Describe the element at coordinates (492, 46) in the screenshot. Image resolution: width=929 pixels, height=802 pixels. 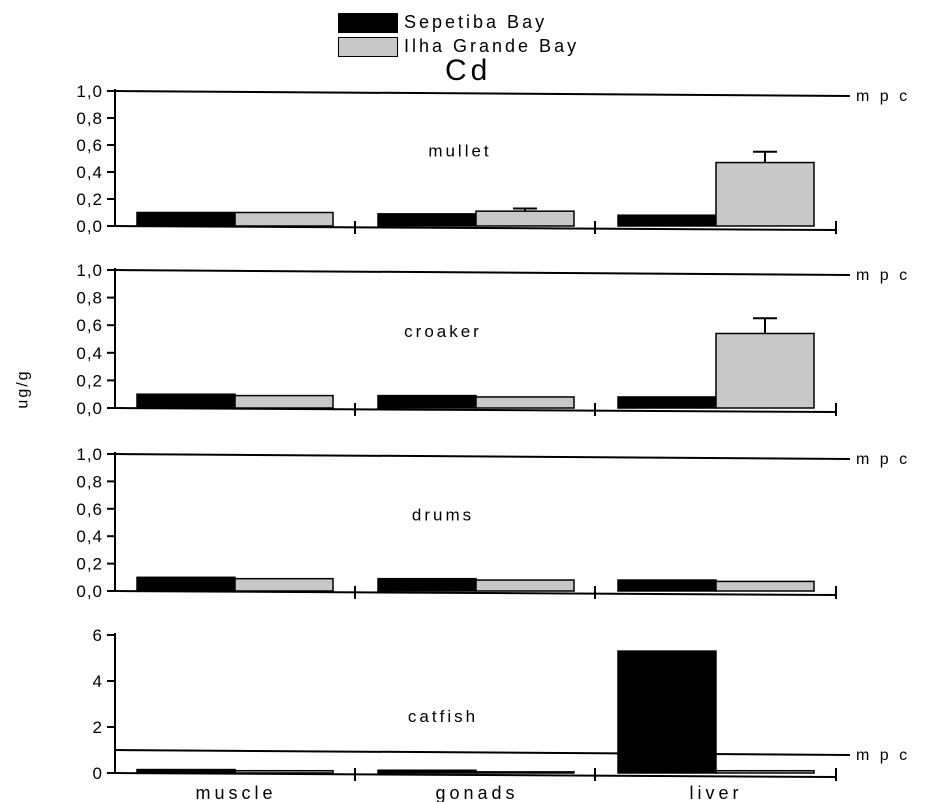
I see `legend-label-ilha-grande: Ilha Grande Bay` at that location.